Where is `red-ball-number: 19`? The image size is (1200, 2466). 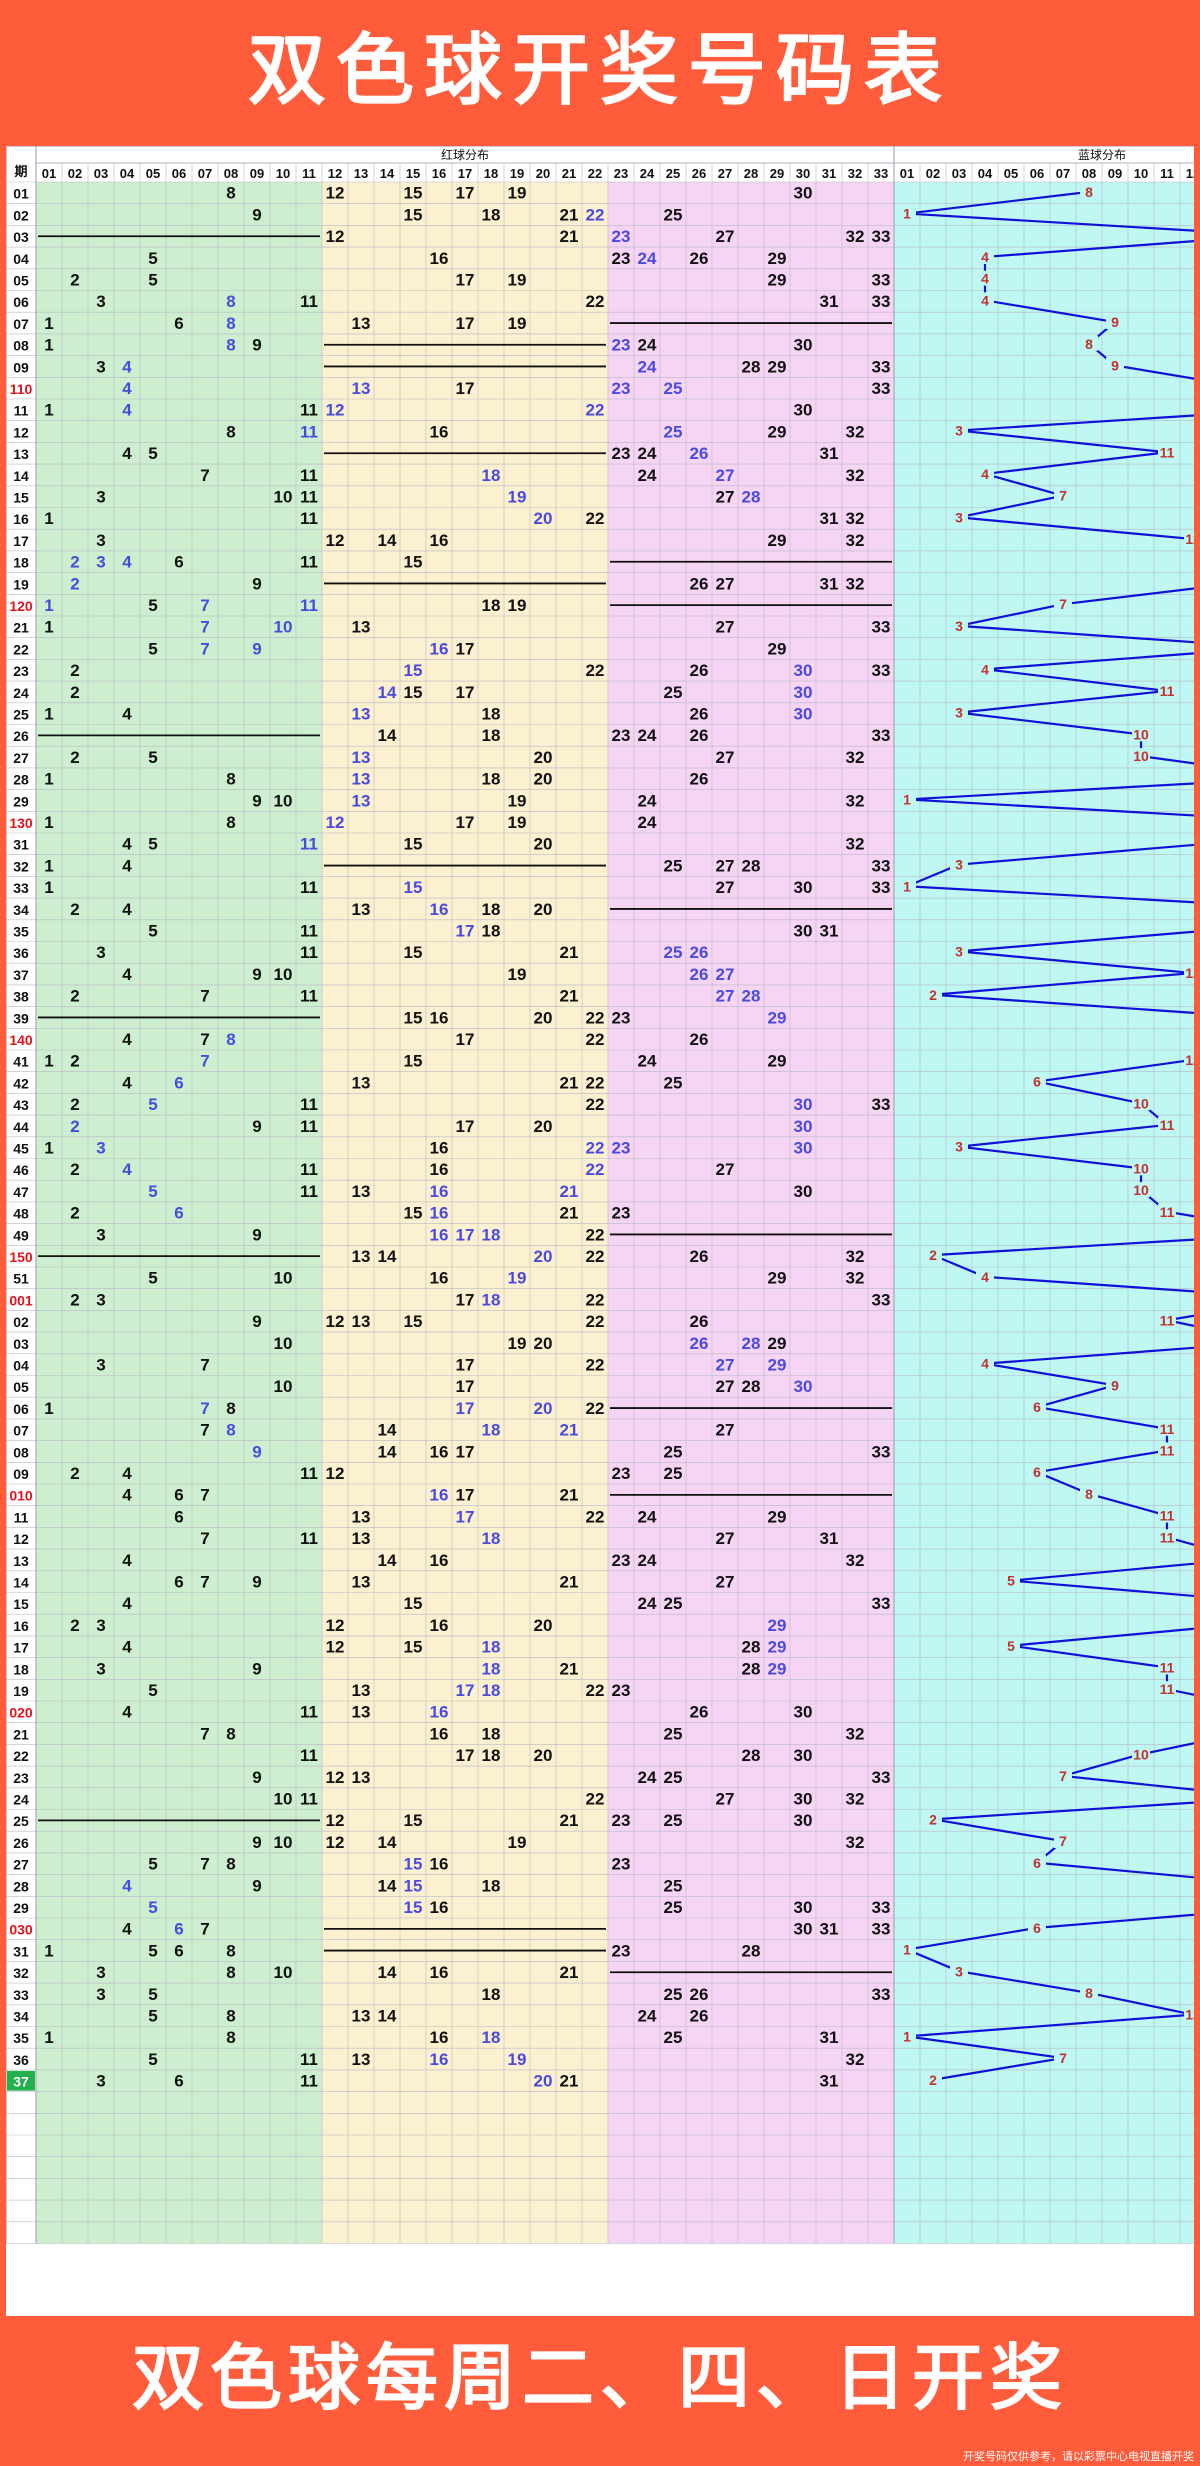
red-ball-number: 19 is located at coordinates (517, 800).